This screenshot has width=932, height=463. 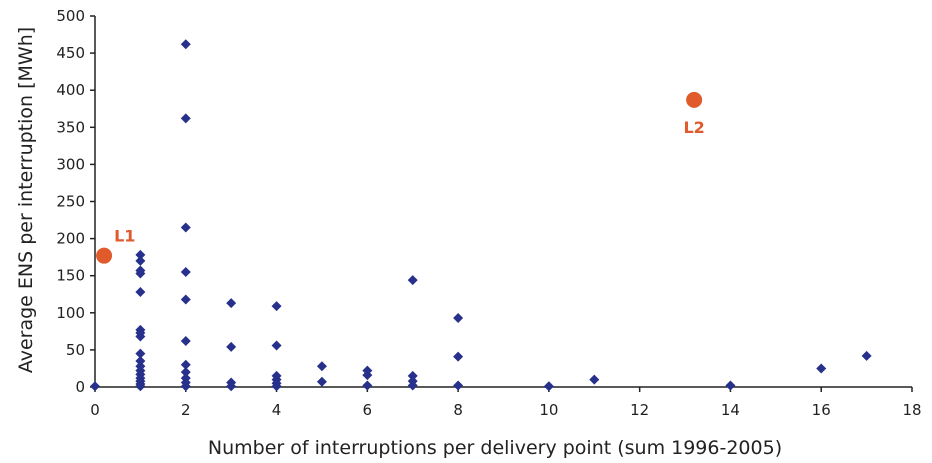 What do you see at coordinates (639, 410) in the screenshot?
I see `x-tick-label: 12` at bounding box center [639, 410].